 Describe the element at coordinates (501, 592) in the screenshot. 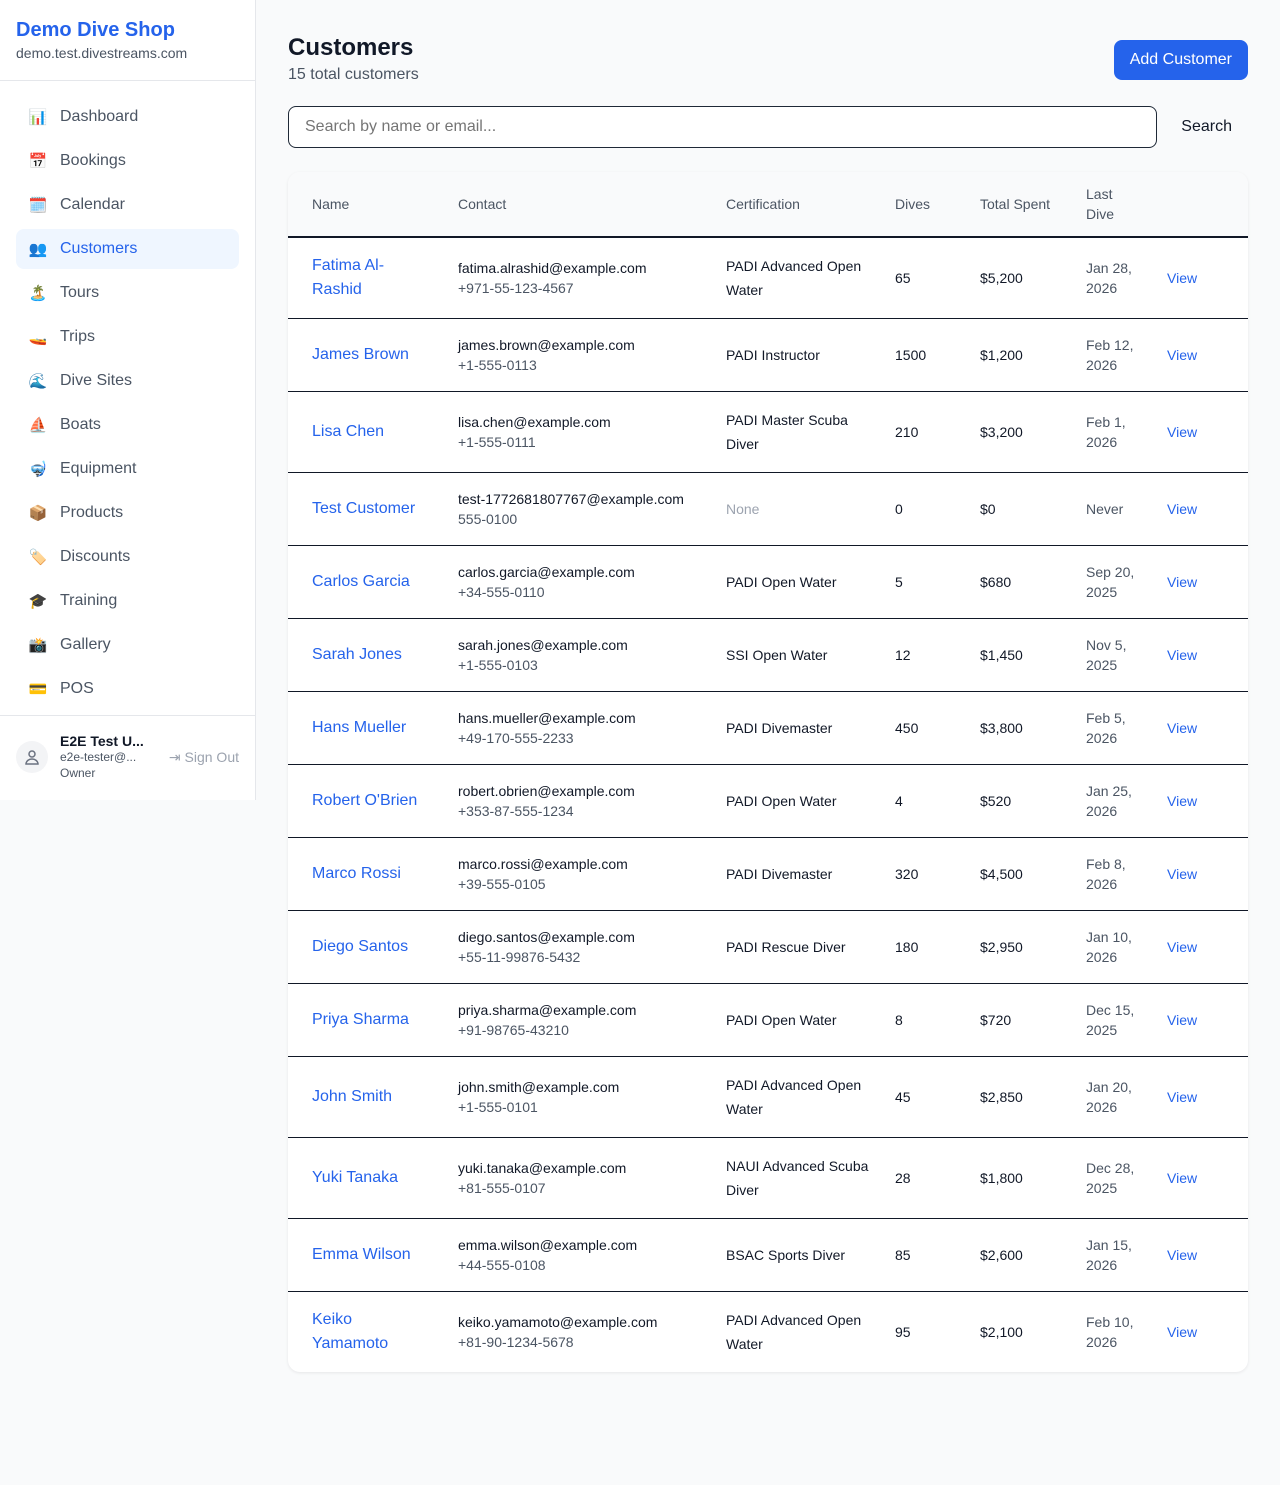

I see `customer-phone: +34-555-0110` at that location.